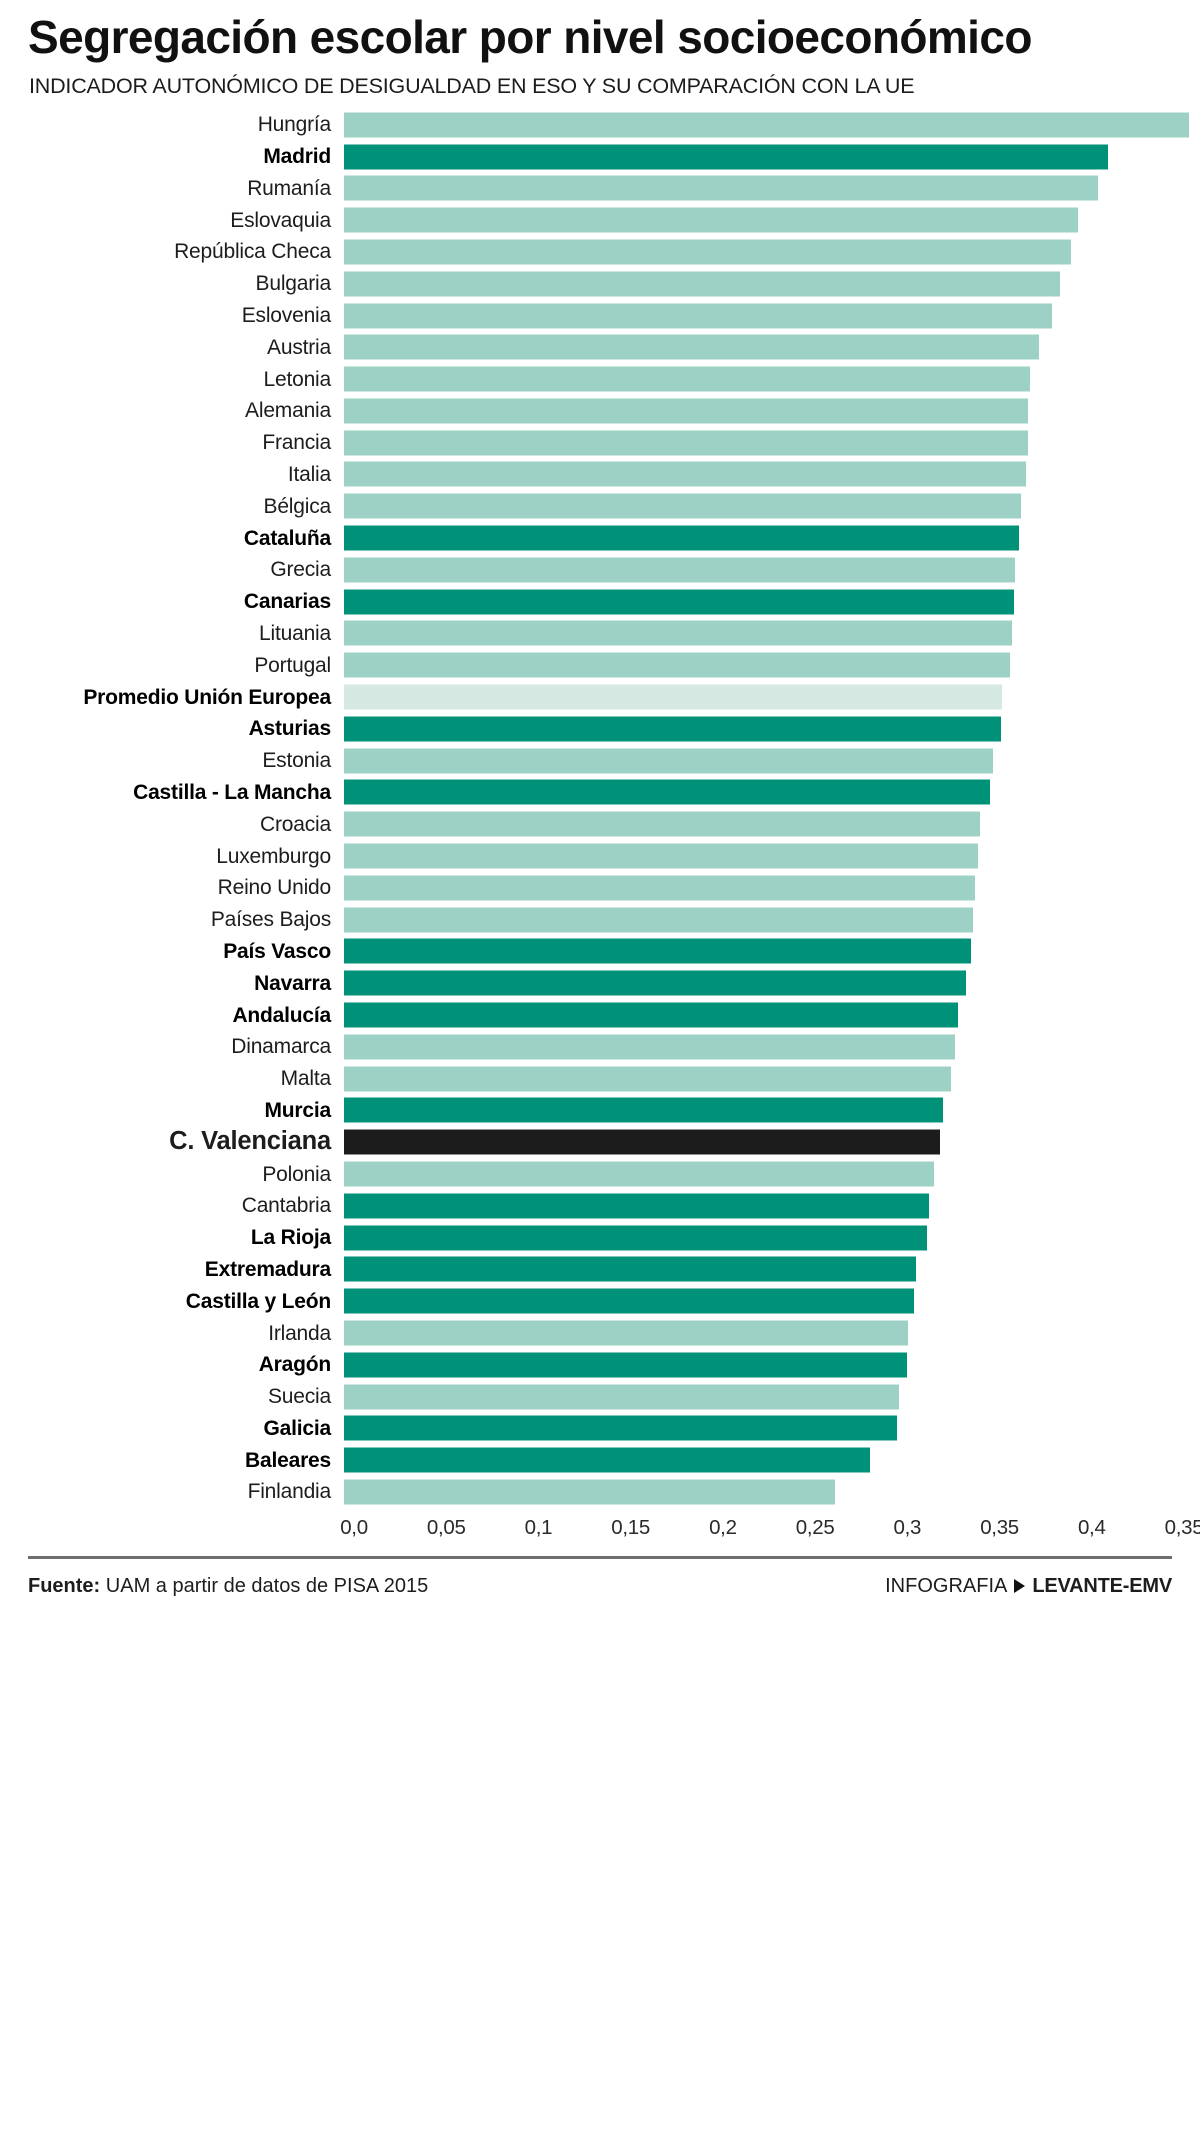 The height and width of the screenshot is (2134, 1200). I want to click on bar-label: Baleares, so click(288, 1460).